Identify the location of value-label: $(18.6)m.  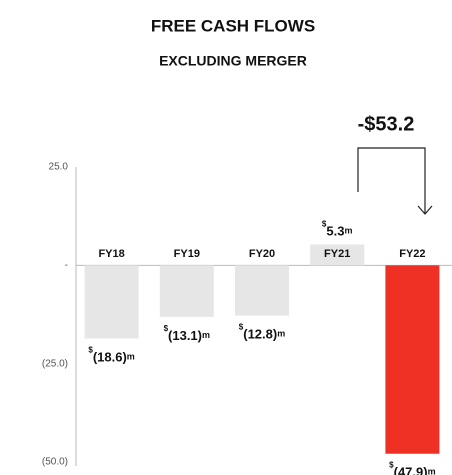
(111, 355).